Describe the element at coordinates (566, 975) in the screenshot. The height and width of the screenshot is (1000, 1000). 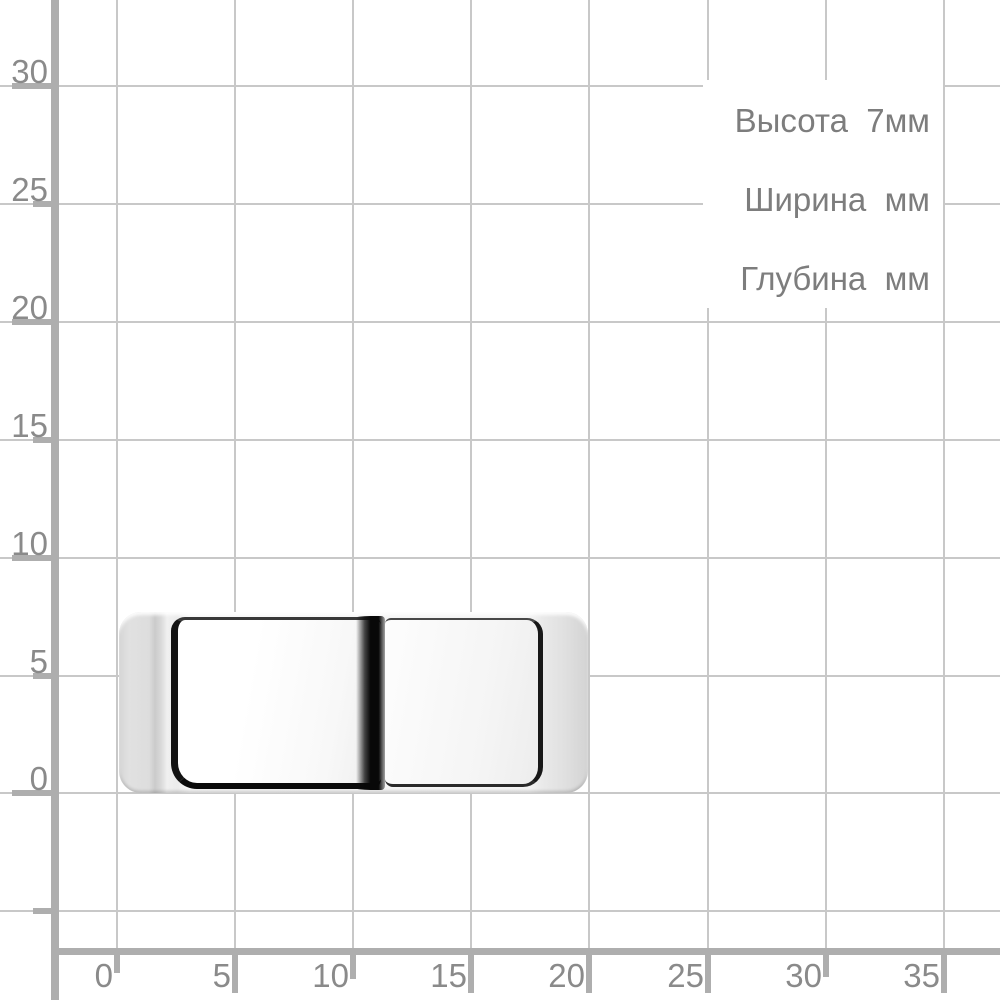
I see `x-axis-tick-label: 20` at that location.